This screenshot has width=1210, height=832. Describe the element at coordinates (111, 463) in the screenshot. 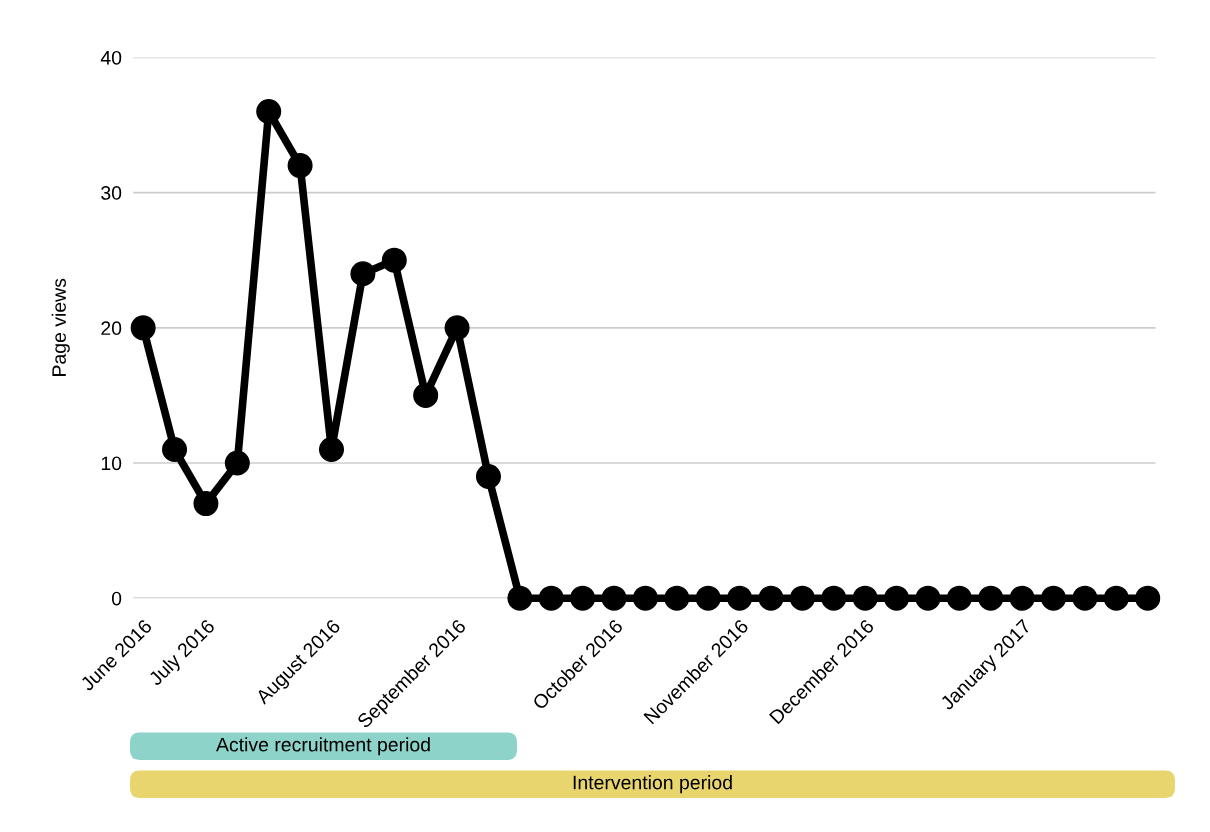

I see `y-tick-label: 10` at that location.